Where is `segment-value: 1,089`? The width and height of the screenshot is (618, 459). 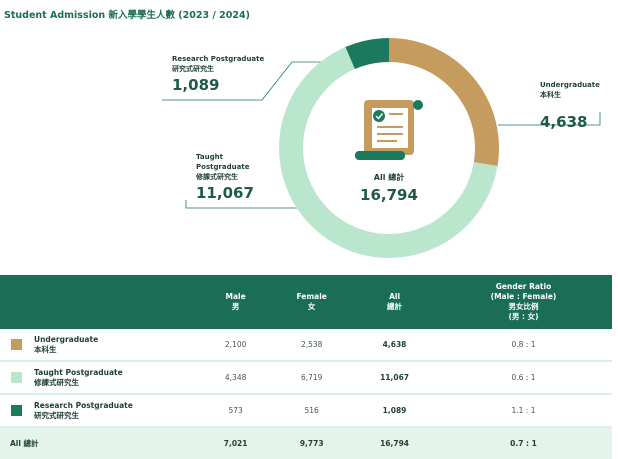
segment-value: 1,089 is located at coordinates (196, 85).